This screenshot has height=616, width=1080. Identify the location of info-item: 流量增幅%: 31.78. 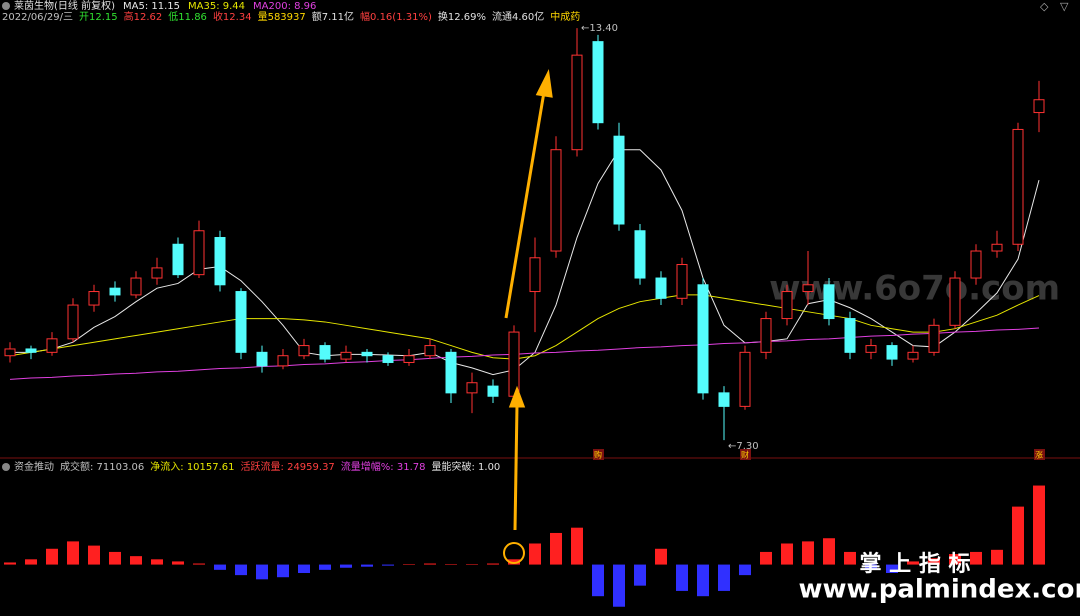
(383, 466).